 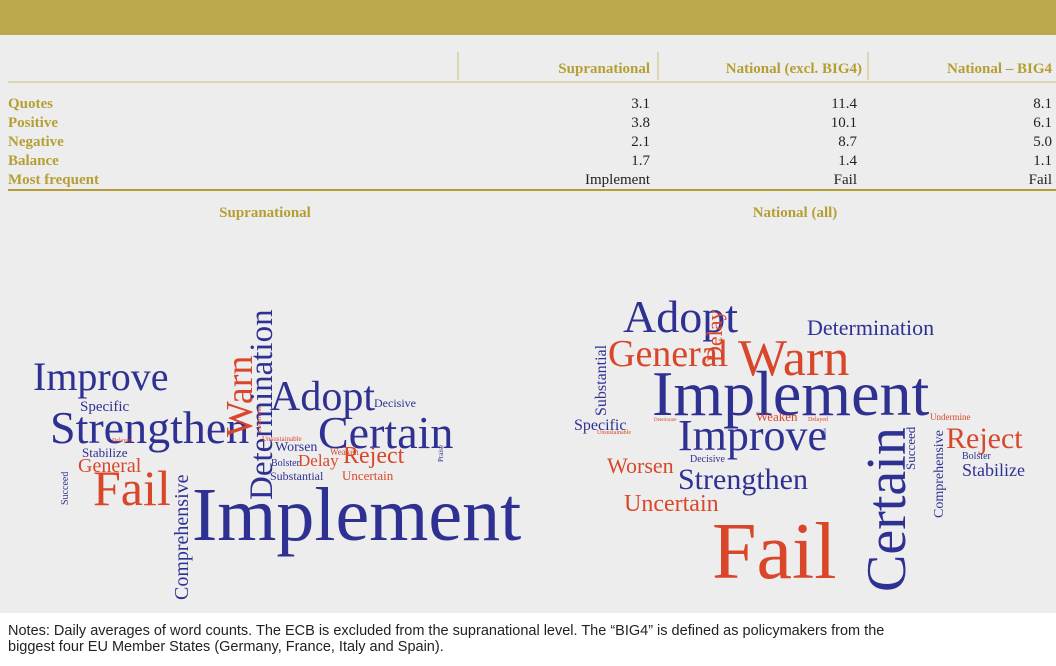 I want to click on row-label: Negative, so click(x=36, y=142).